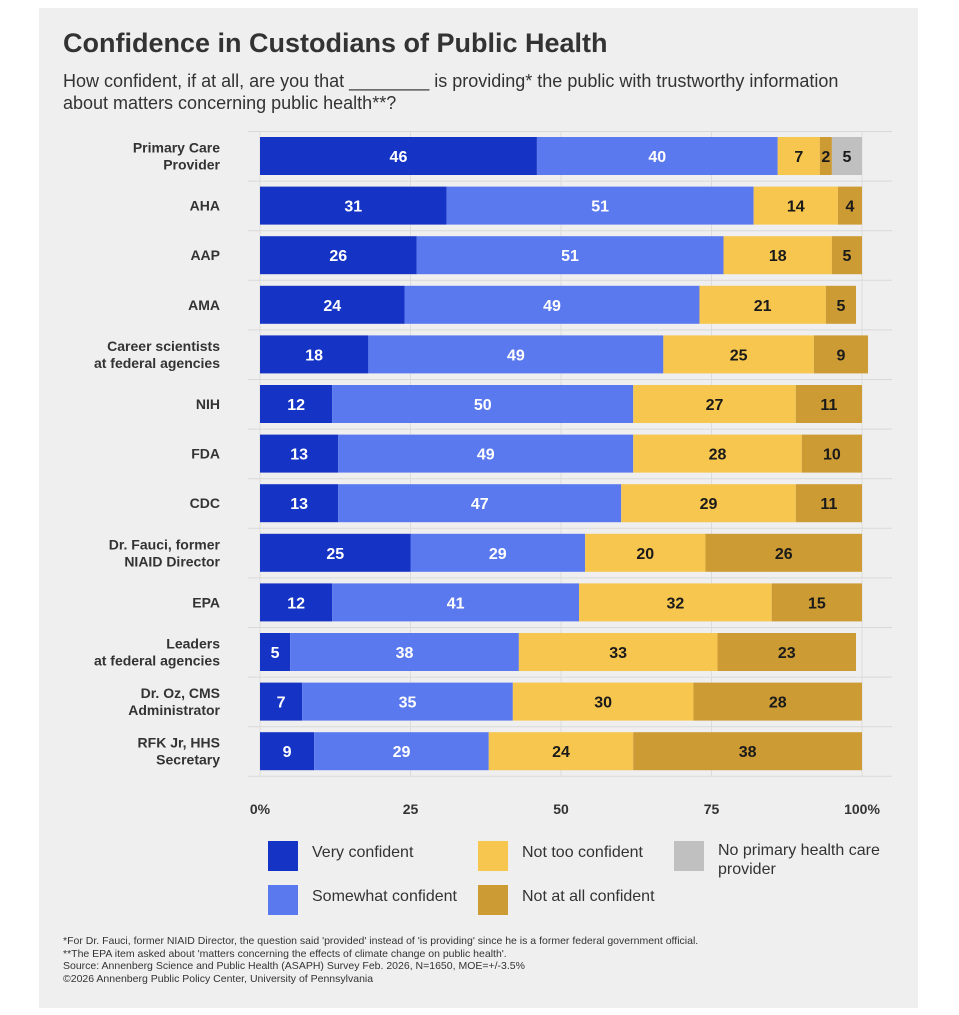 The image size is (959, 1015). I want to click on data-label-somewhat-confident-nih: 50, so click(483, 405).